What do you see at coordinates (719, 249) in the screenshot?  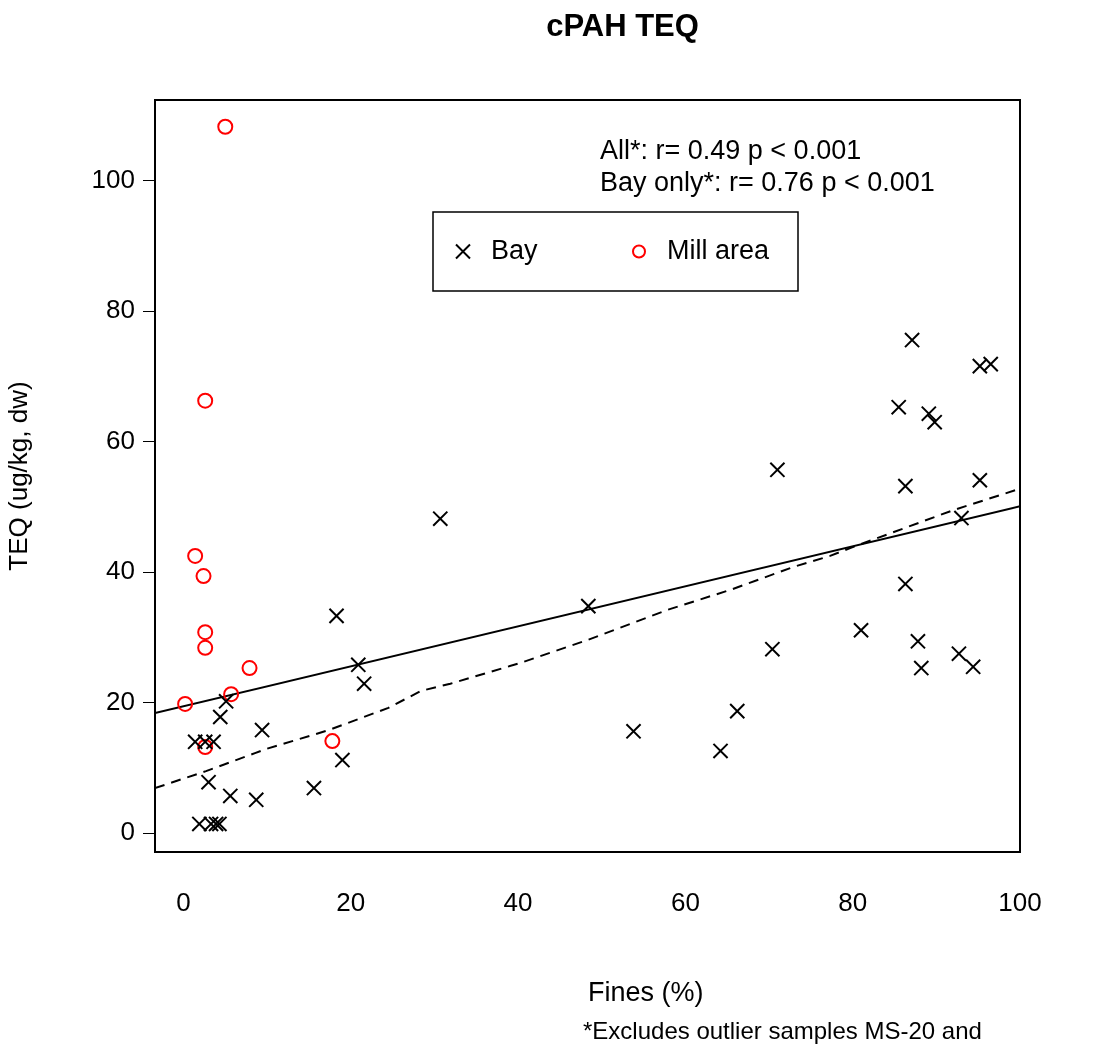 I see `legend-label: Mill area` at bounding box center [719, 249].